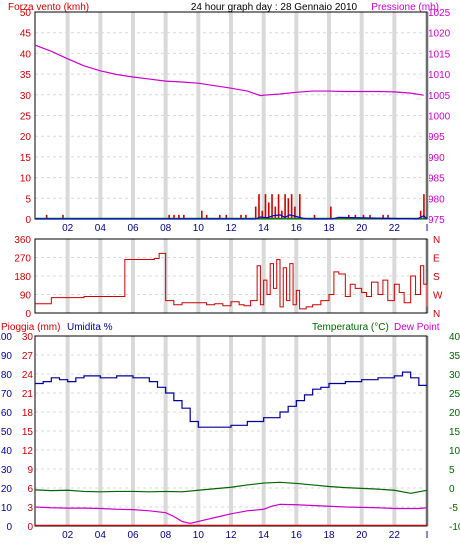 Image resolution: width=460 pixels, height=555 pixels. Describe the element at coordinates (417, 327) in the screenshot. I see `dewpoint-axis-label: Dew Point` at that location.